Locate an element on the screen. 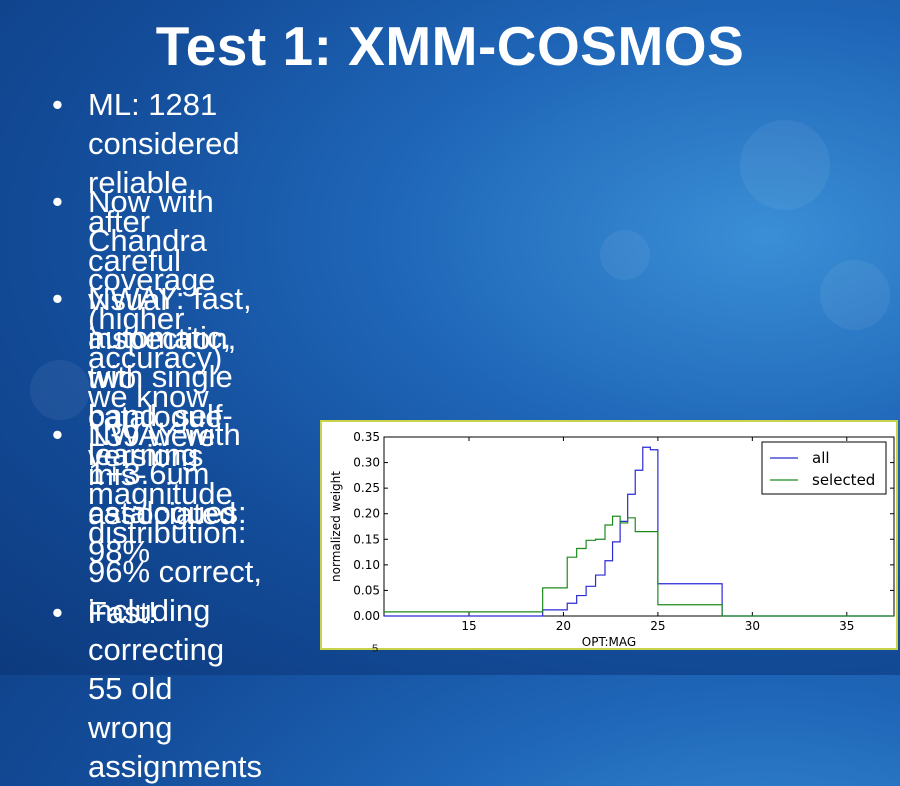 This screenshot has width=900, height=786. legend-label: all is located at coordinates (821, 458).